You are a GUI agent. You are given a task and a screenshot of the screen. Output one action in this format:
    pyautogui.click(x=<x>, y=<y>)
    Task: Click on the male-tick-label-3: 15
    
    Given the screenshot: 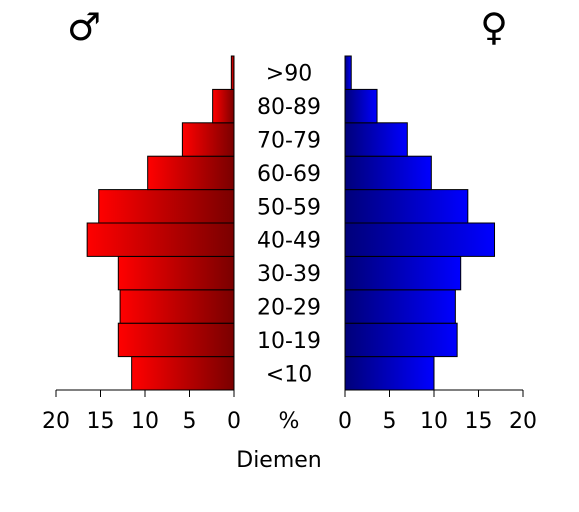 What is the action you would take?
    pyautogui.click(x=101, y=421)
    